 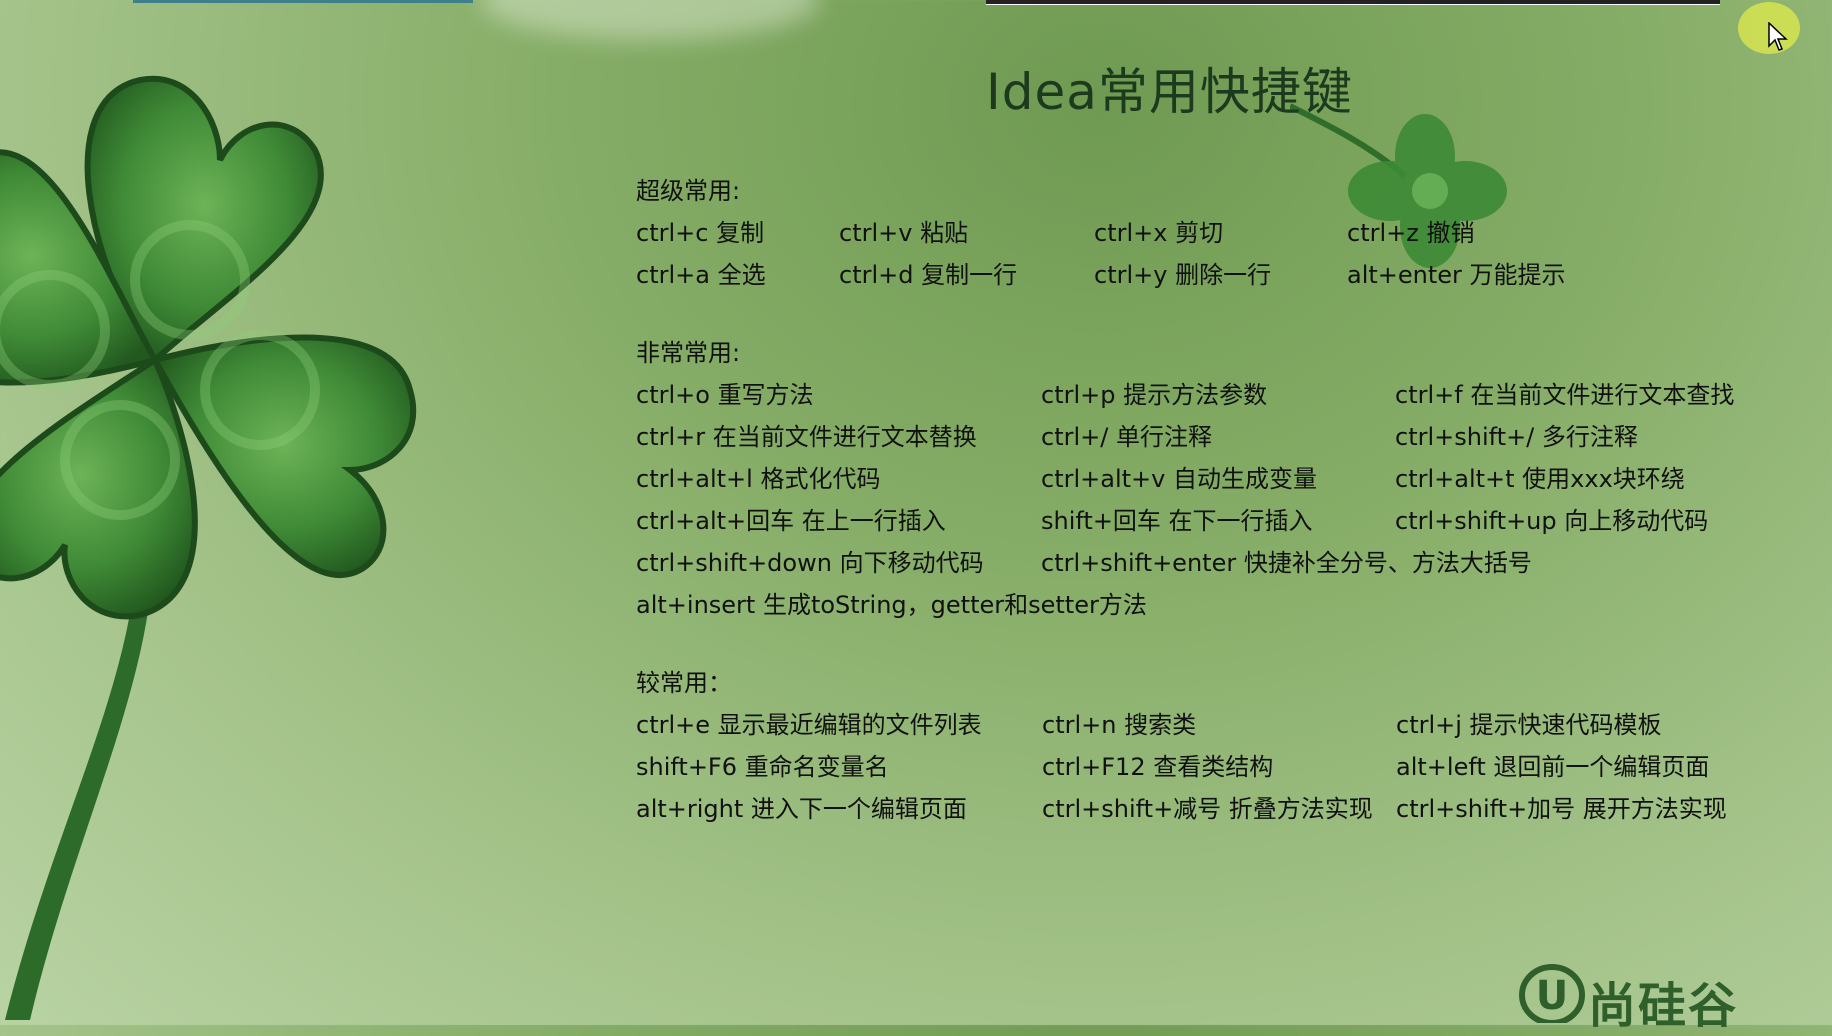 I want to click on shortcut-item: ctrl+alt+l 格式化代码, so click(x=758, y=479).